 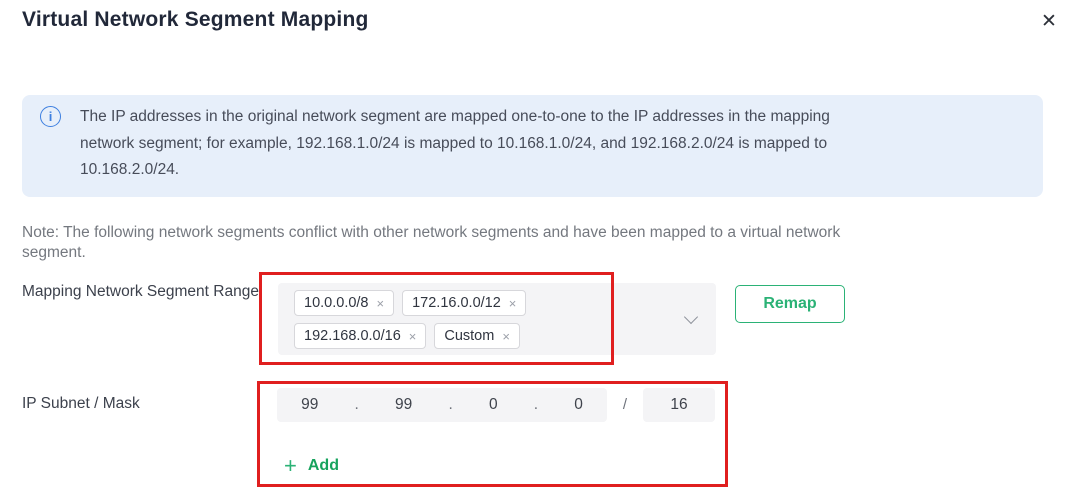 I want to click on ip-octet-2: 99, so click(x=404, y=404).